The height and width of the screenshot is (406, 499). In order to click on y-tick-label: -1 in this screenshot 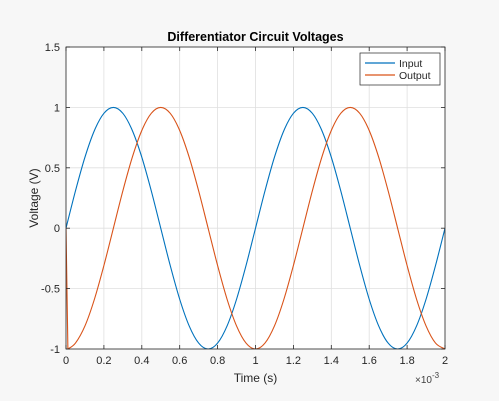, I will do `click(55, 350)`.